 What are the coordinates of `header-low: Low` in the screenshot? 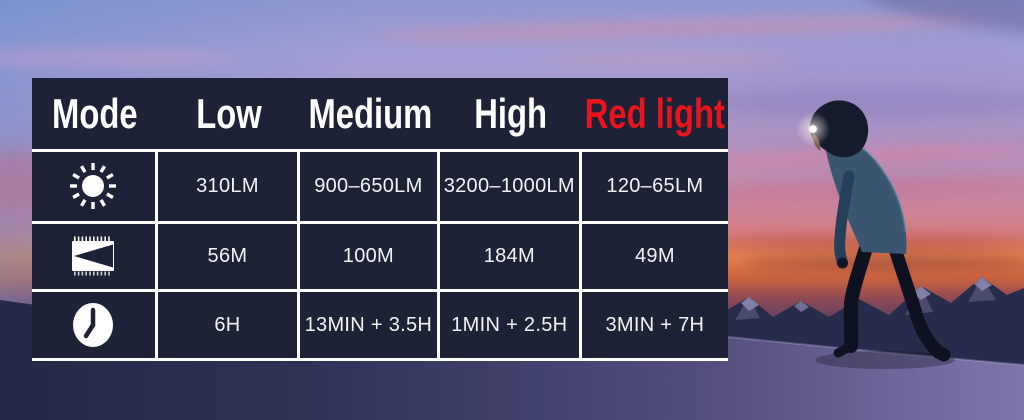 It's located at (228, 115).